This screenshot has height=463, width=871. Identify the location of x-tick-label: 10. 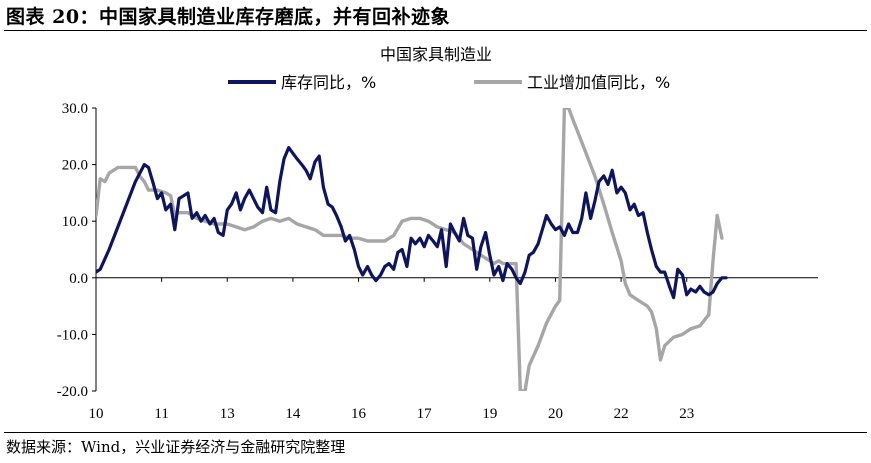
(96, 414).